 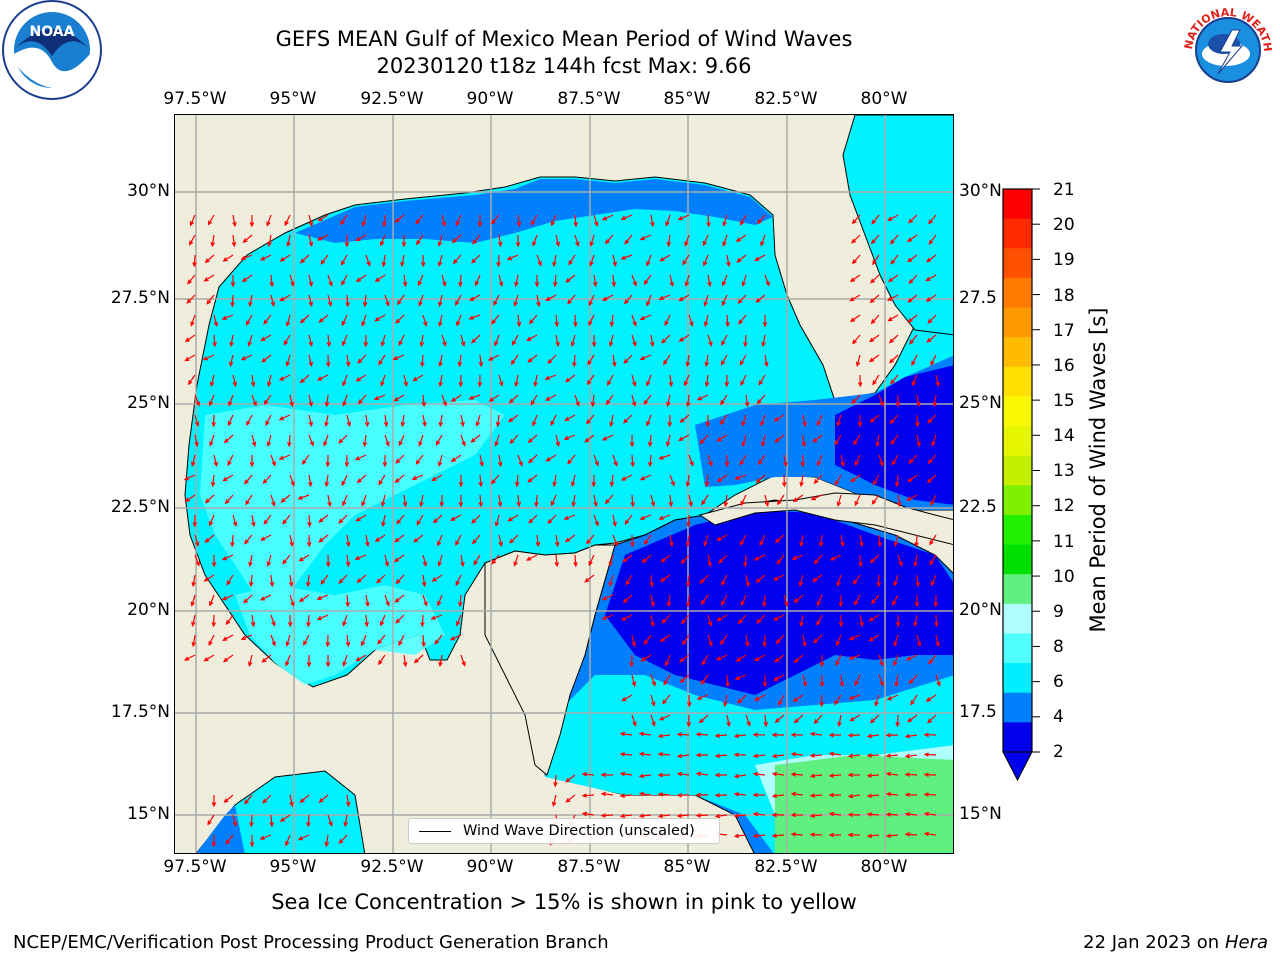 I want to click on colorbar-label: 20, so click(x=1064, y=225).